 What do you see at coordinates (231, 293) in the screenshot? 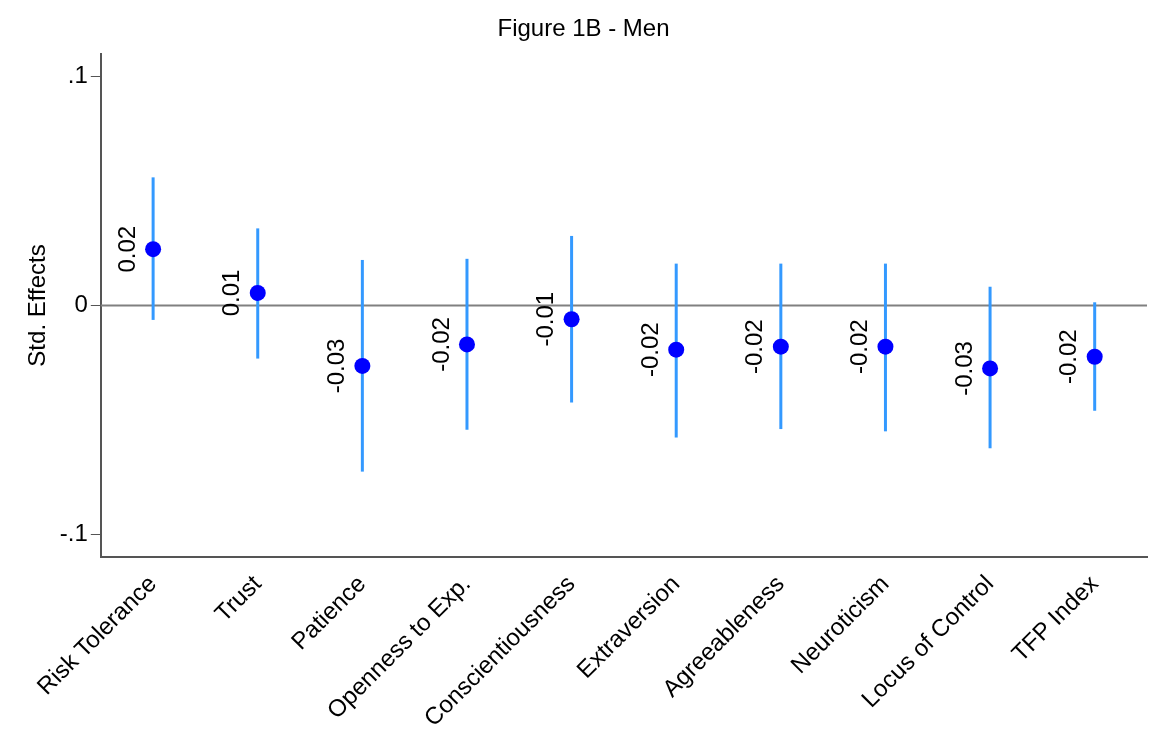
I see `data-label: 0.01` at bounding box center [231, 293].